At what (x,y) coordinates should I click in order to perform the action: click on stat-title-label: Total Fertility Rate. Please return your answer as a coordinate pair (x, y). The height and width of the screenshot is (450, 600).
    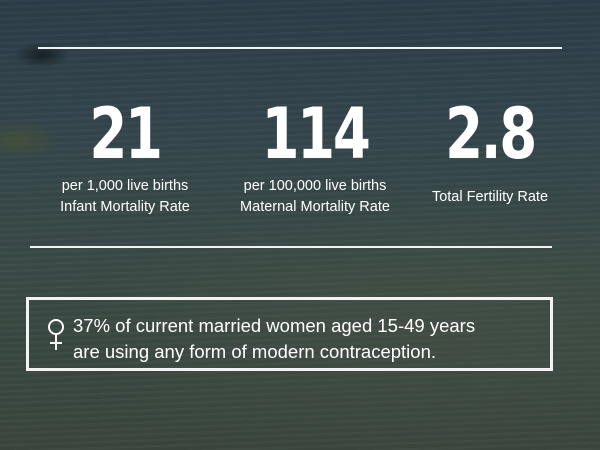
    Looking at the image, I should click on (490, 197).